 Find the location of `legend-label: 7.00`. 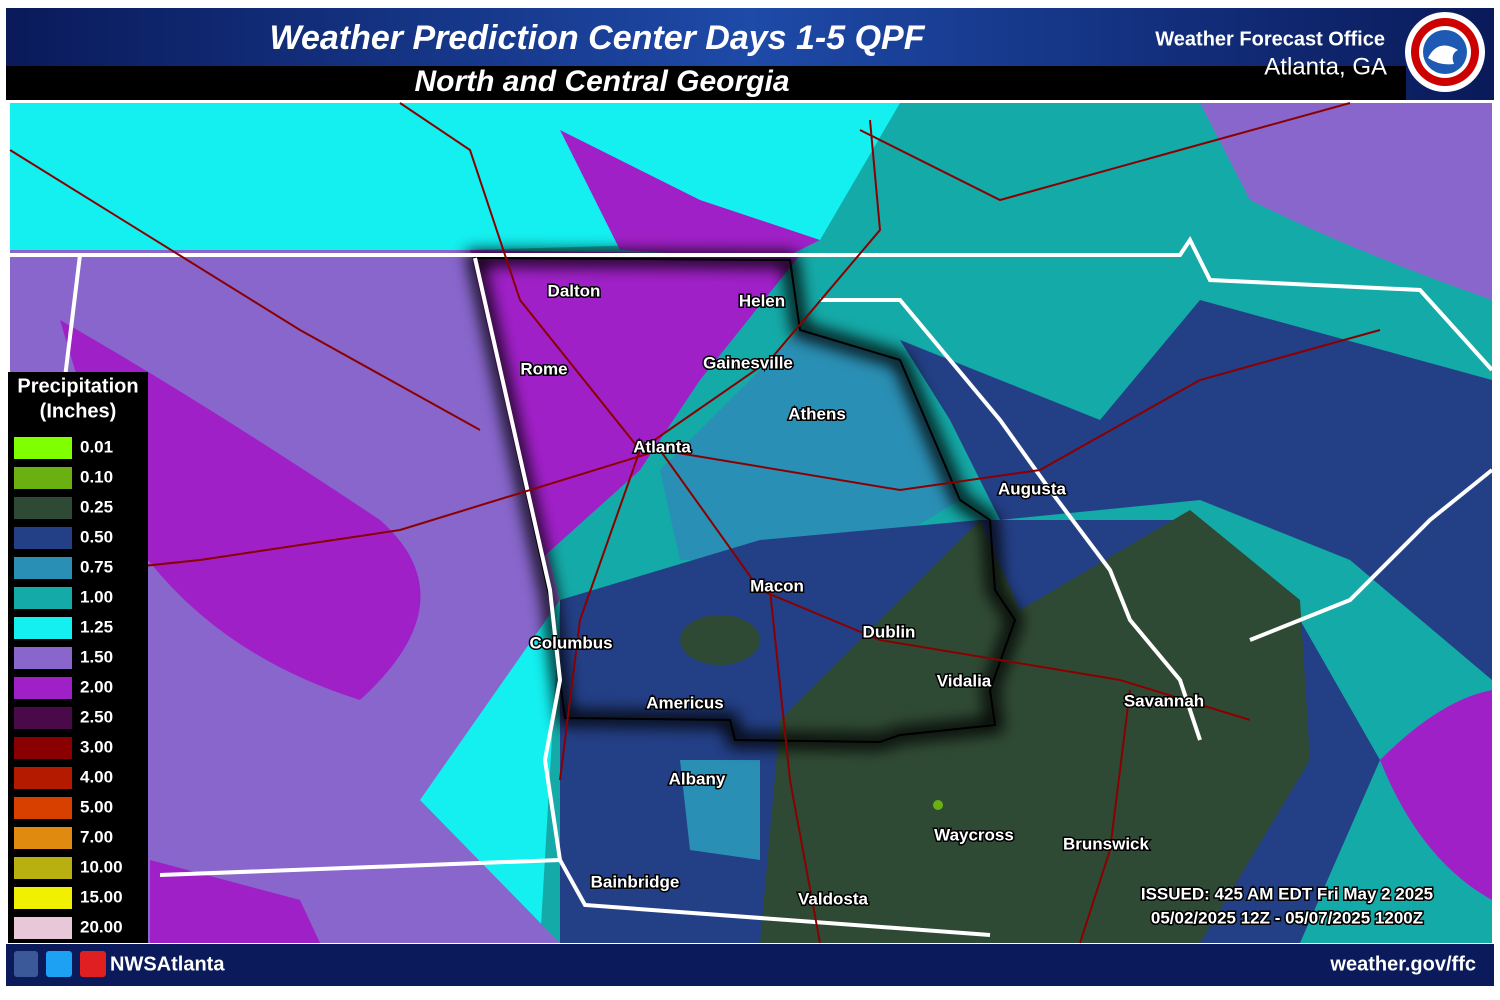

legend-label: 7.00 is located at coordinates (96, 836).